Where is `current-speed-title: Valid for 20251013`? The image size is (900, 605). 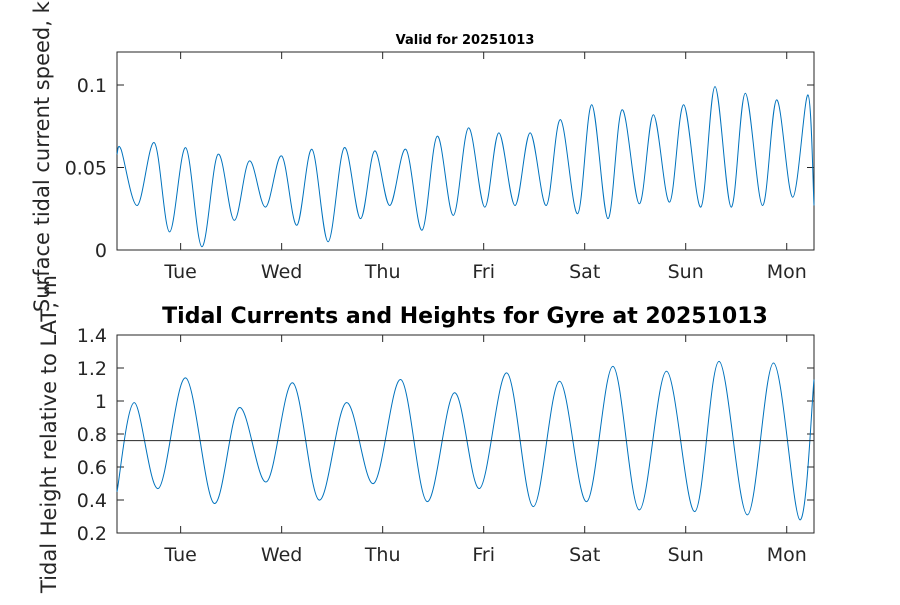
current-speed-title: Valid for 20251013 is located at coordinates (465, 40).